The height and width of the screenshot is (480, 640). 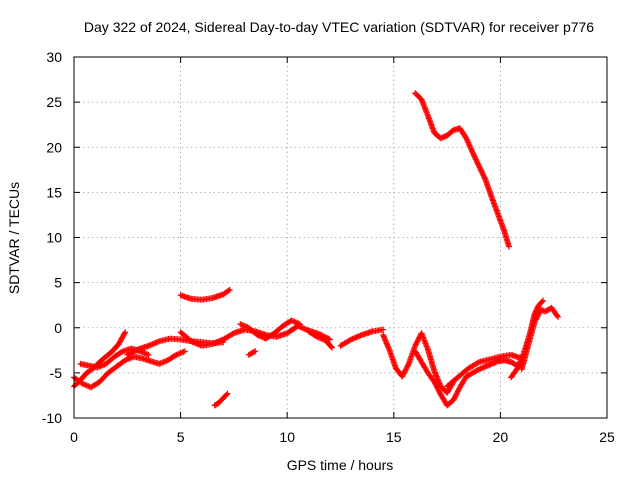 I want to click on x-tick-label: 5, so click(x=181, y=437).